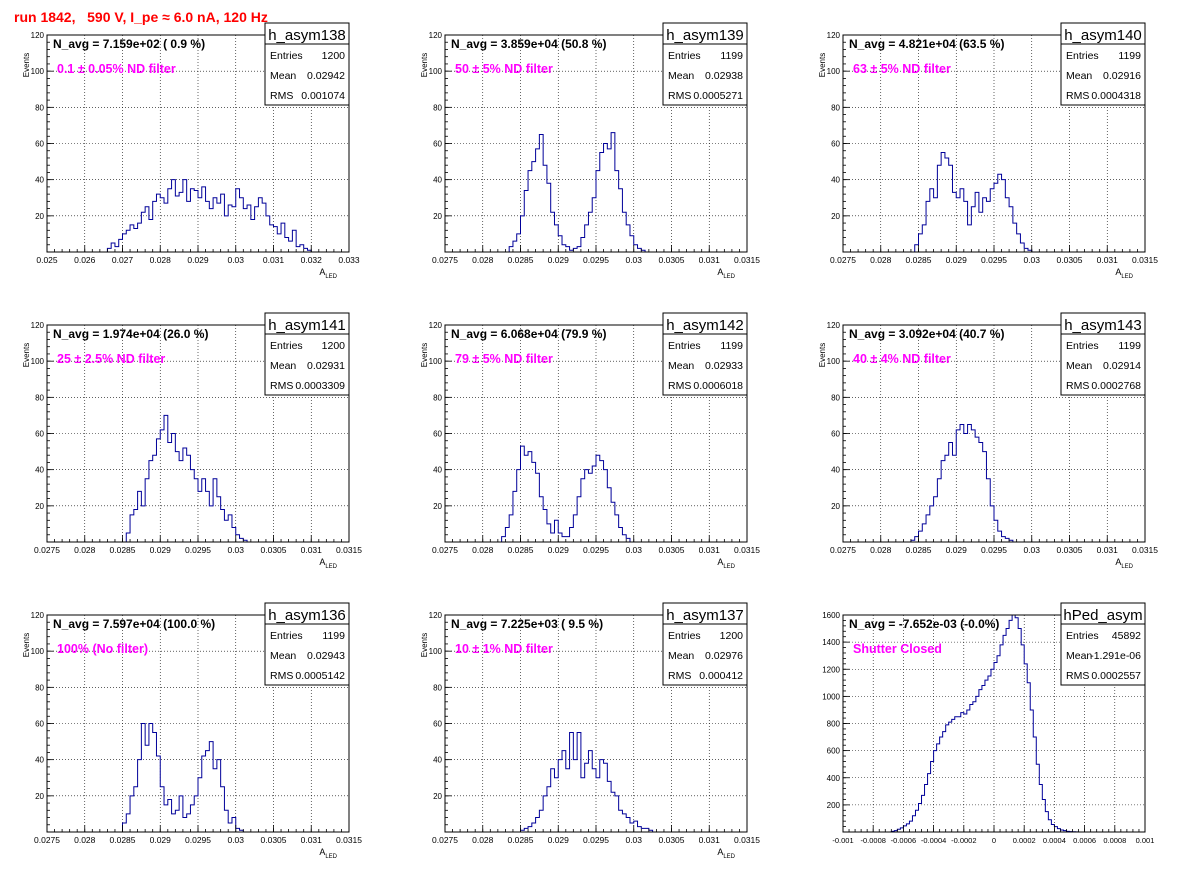  What do you see at coordinates (718, 96) in the screenshot?
I see `stats-value: 0.0005271` at bounding box center [718, 96].